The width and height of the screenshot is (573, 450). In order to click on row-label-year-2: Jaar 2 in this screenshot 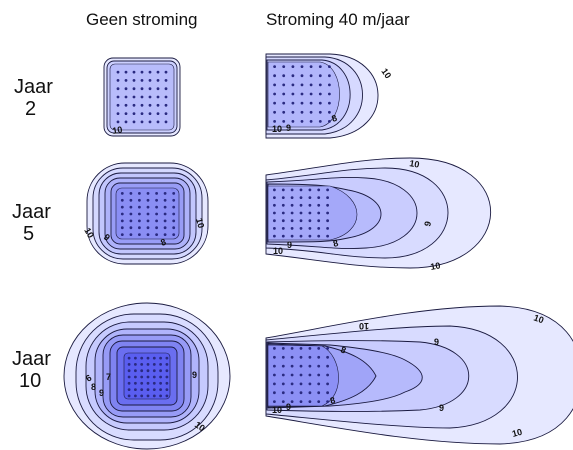, I will do `click(33, 98)`.